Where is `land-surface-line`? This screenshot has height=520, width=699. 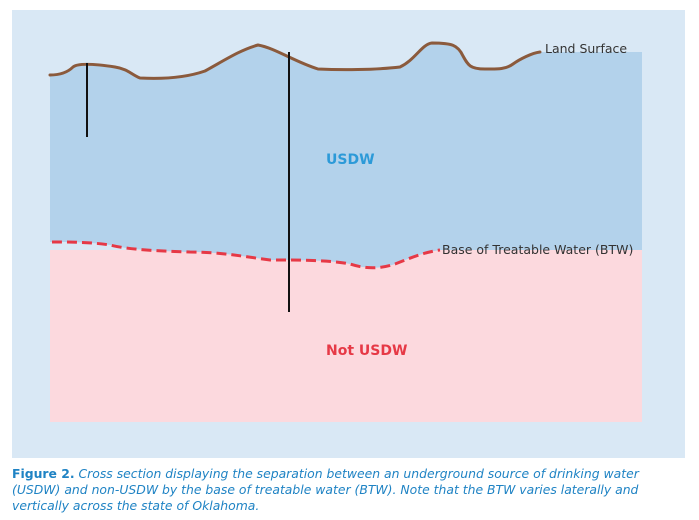 land-surface-line is located at coordinates (295, 60).